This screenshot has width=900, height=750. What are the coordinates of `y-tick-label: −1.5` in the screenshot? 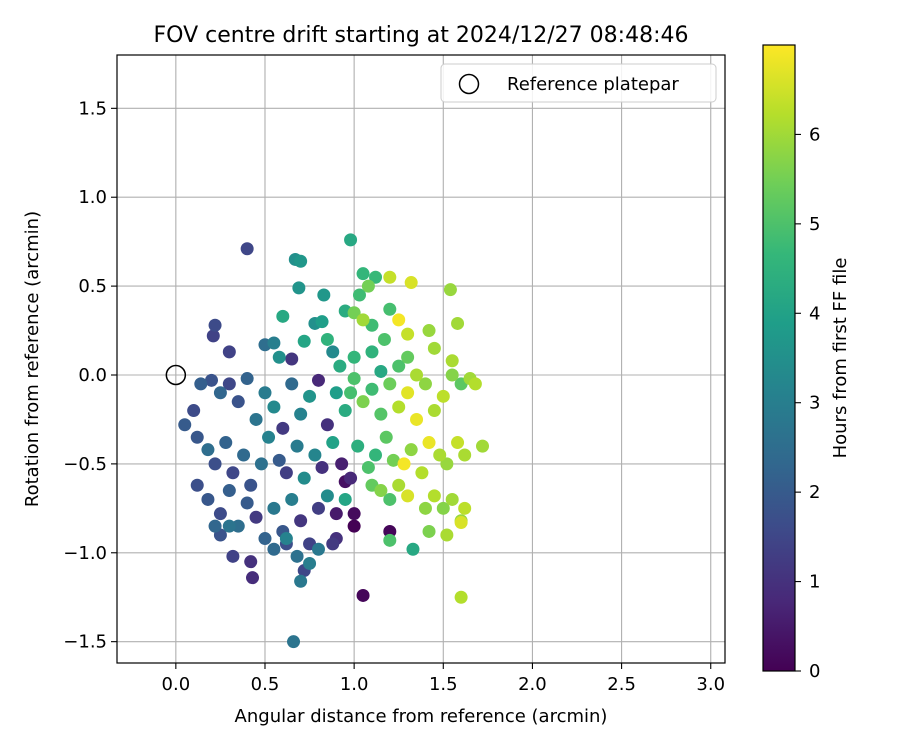 It's located at (85, 642).